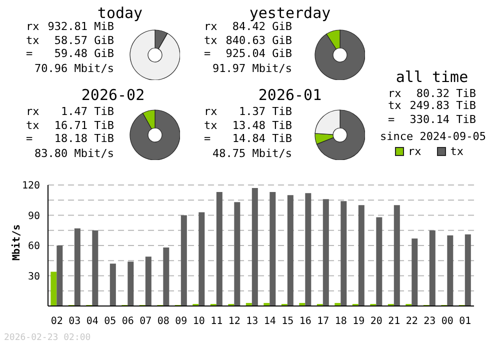 The image size is (500, 348). I want to click on text: rx 1.47 TiB, so click(70, 111).